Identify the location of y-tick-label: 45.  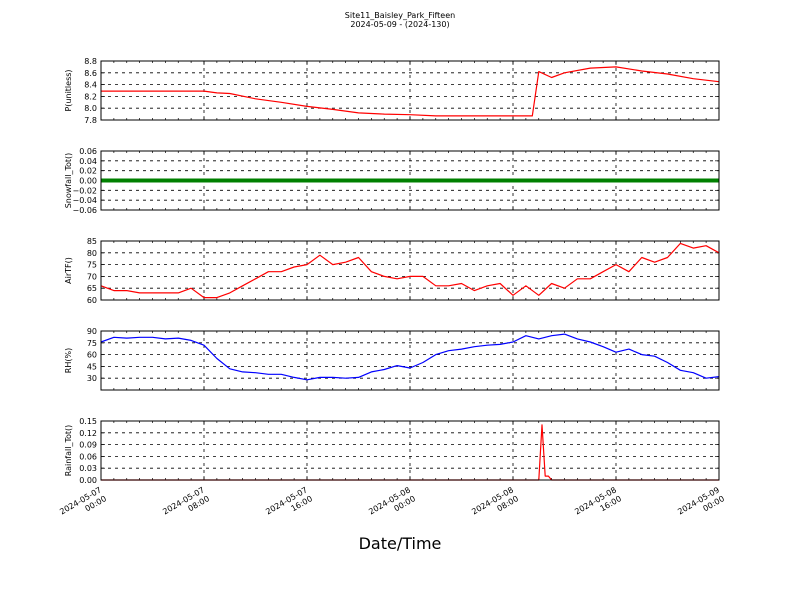
(92, 366).